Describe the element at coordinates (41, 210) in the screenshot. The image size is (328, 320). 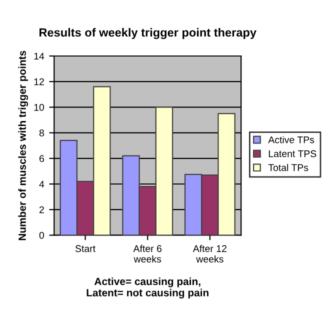
I see `y-tick-label: 2` at that location.